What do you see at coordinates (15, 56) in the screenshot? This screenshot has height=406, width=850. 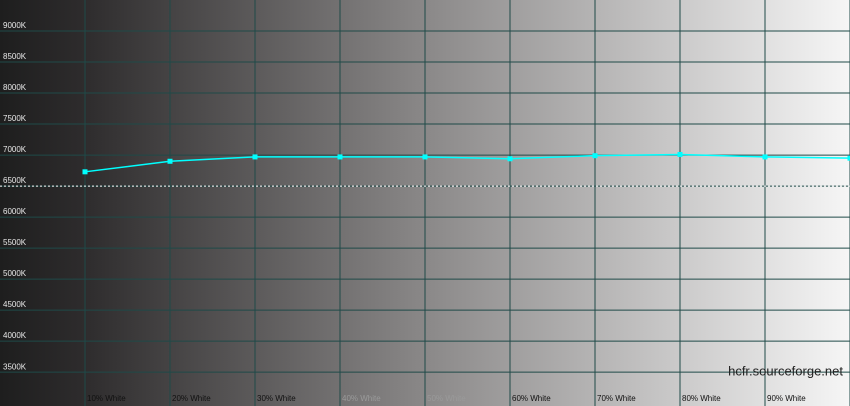 I see `y-tick-label: 8500K` at bounding box center [15, 56].